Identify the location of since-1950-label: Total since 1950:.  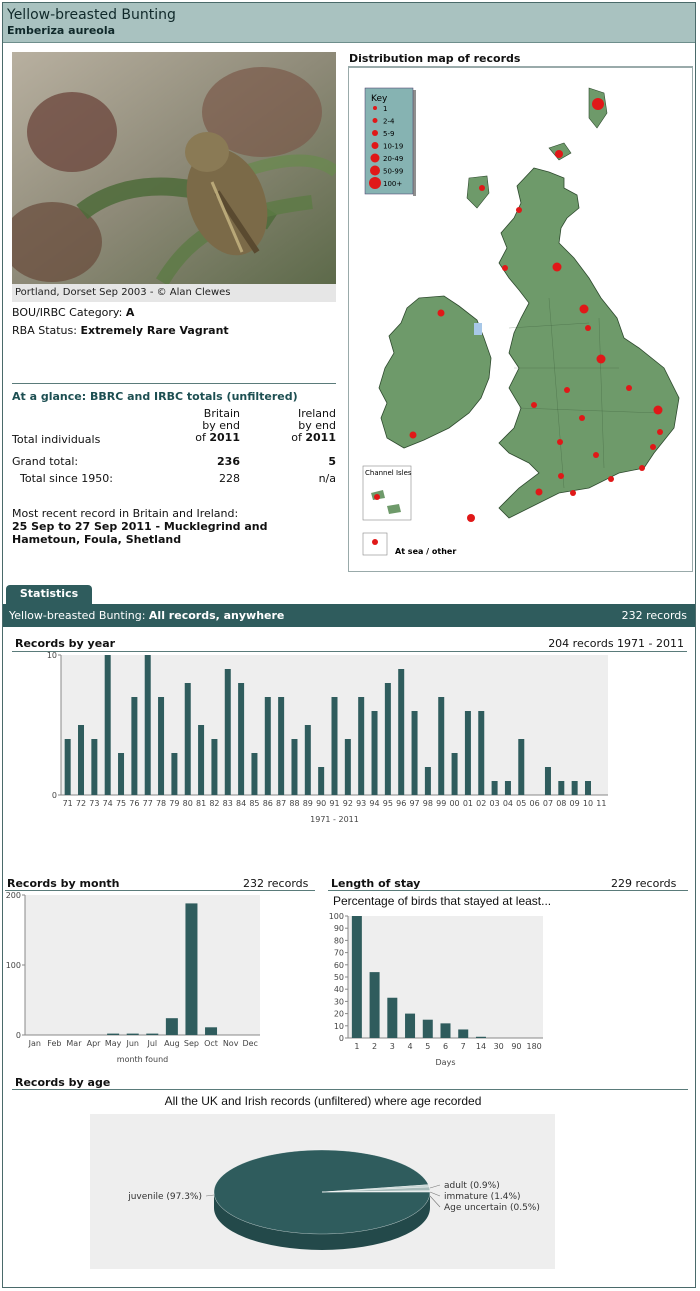
(66, 478).